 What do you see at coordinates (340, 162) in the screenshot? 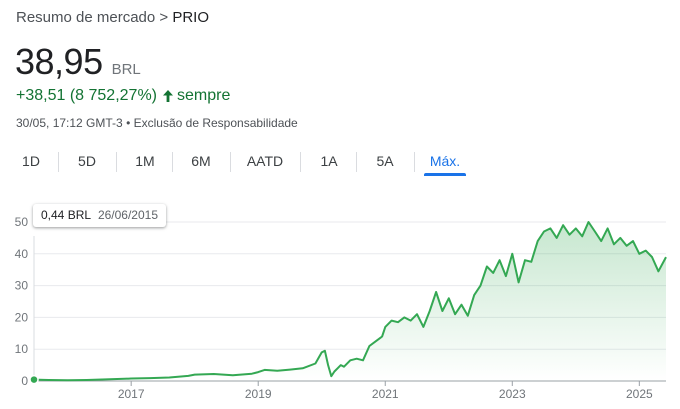
I see `range-tabs: 1D 5D 1M 6M AATD 1A 5A Máx.` at bounding box center [340, 162].